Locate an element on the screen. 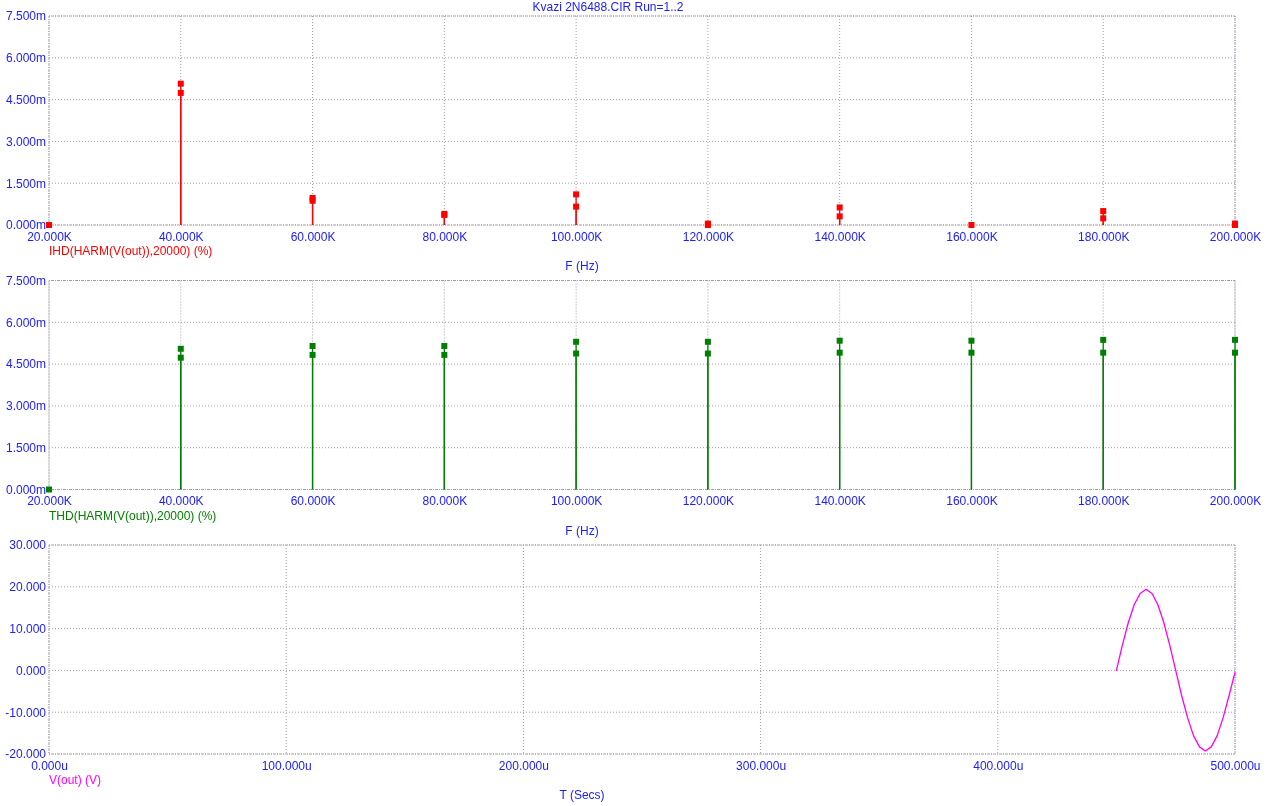 The height and width of the screenshot is (806, 1267). line-series is located at coordinates (1175, 670).